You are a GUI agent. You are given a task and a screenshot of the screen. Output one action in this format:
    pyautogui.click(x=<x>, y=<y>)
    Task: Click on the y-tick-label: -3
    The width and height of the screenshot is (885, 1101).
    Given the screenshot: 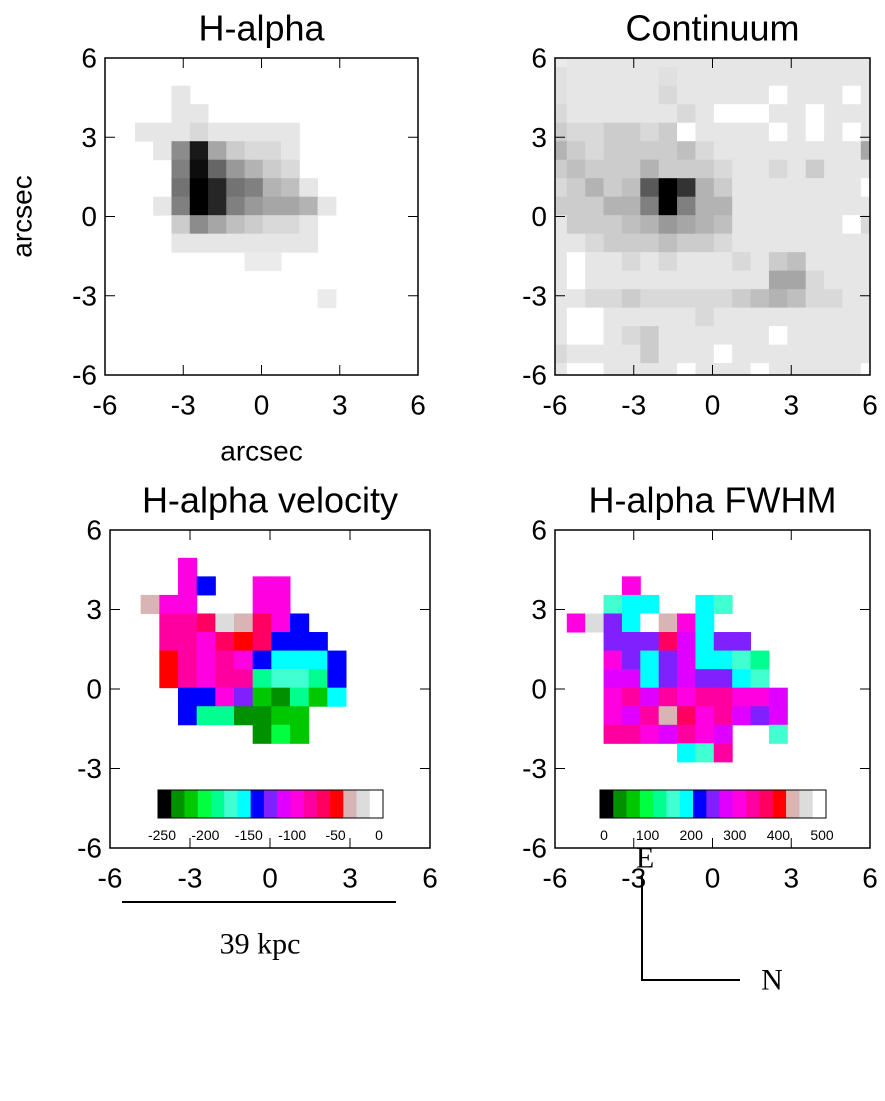 What is the action you would take?
    pyautogui.click(x=84, y=295)
    